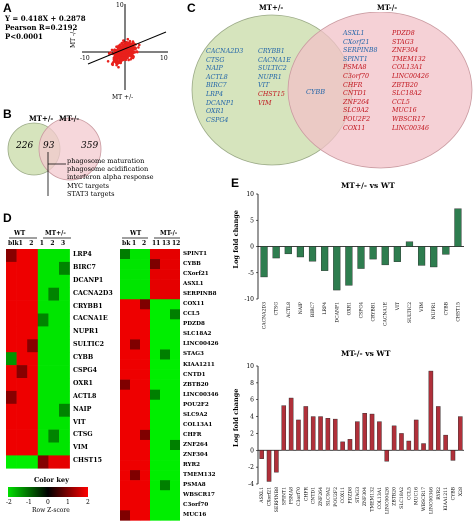 Image resolution: width=474 pixels, height=525 pixels. What do you see at coordinates (274, 60) in the screenshot?
I see `gene-cacna1e: CACNA1E` at bounding box center [274, 60].